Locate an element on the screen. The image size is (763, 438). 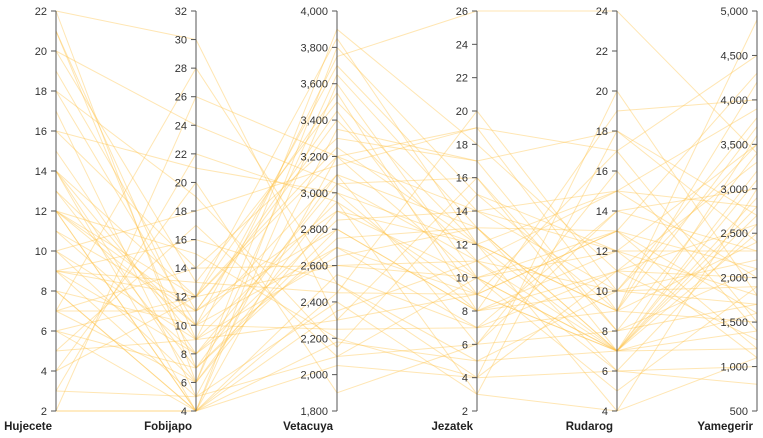
tick-label: 5,000 is located at coordinates (734, 12).